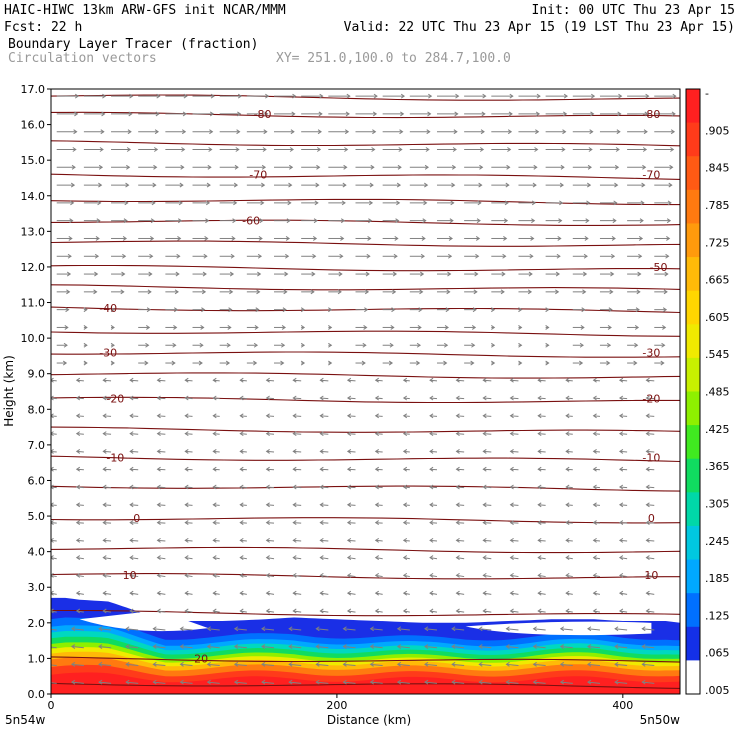 The width and height of the screenshot is (740, 740). Describe the element at coordinates (693, 408) in the screenshot. I see `colorbar-swatch` at that location.